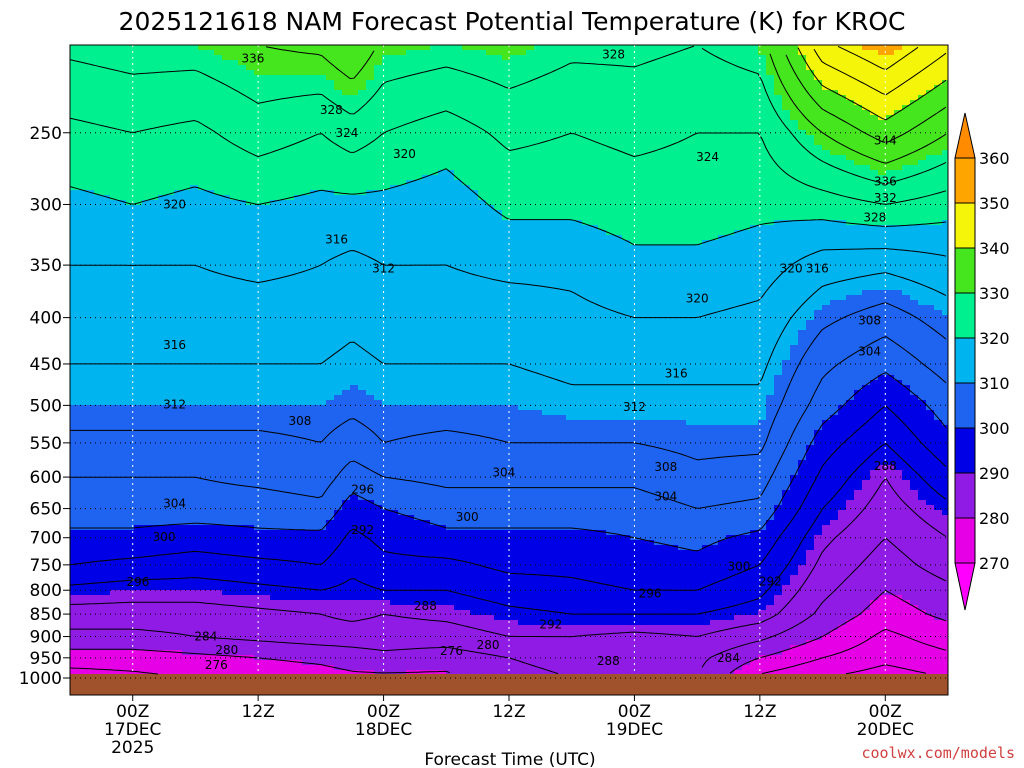 The width and height of the screenshot is (1024, 768). Describe the element at coordinates (362, 489) in the screenshot. I see `contour-label: 296` at that location.